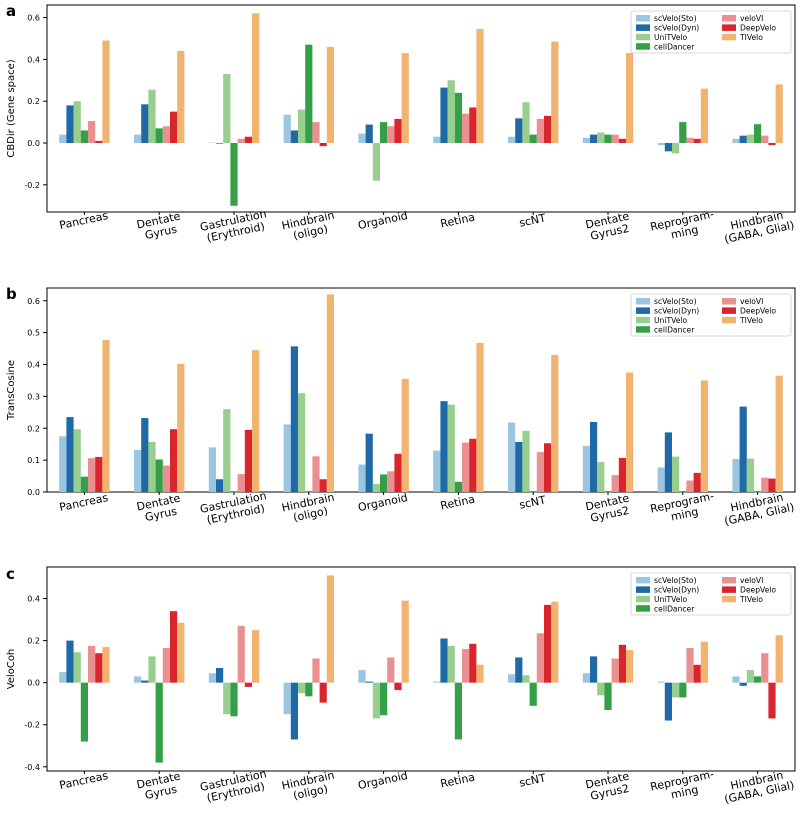 This screenshot has height=817, width=800. What do you see at coordinates (70, 124) in the screenshot?
I see `bar-scvelo-dyn--0` at bounding box center [70, 124].